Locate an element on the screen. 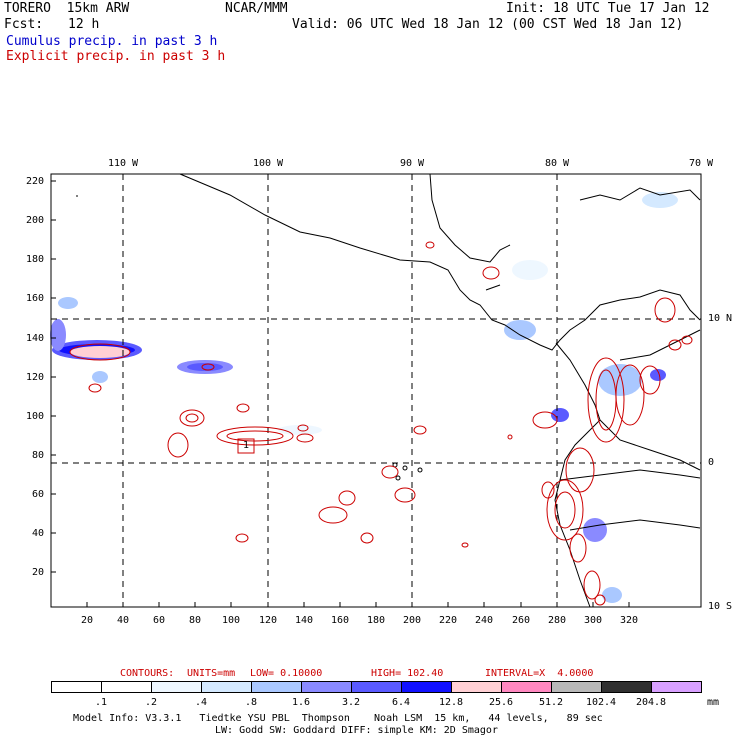 Image resolution: width=740 pixels, height=740 pixels. x-tick-label: 40 is located at coordinates (123, 620).